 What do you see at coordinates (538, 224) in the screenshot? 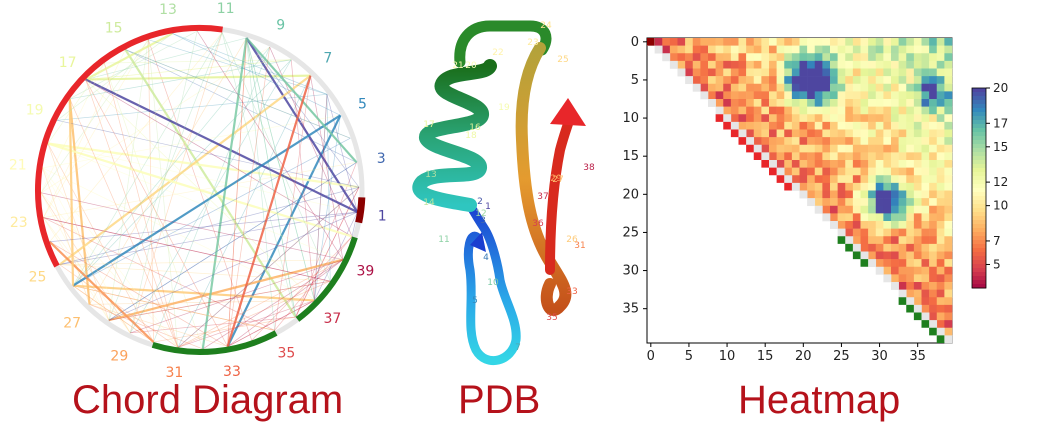
I see `residue-label: 36` at bounding box center [538, 224].